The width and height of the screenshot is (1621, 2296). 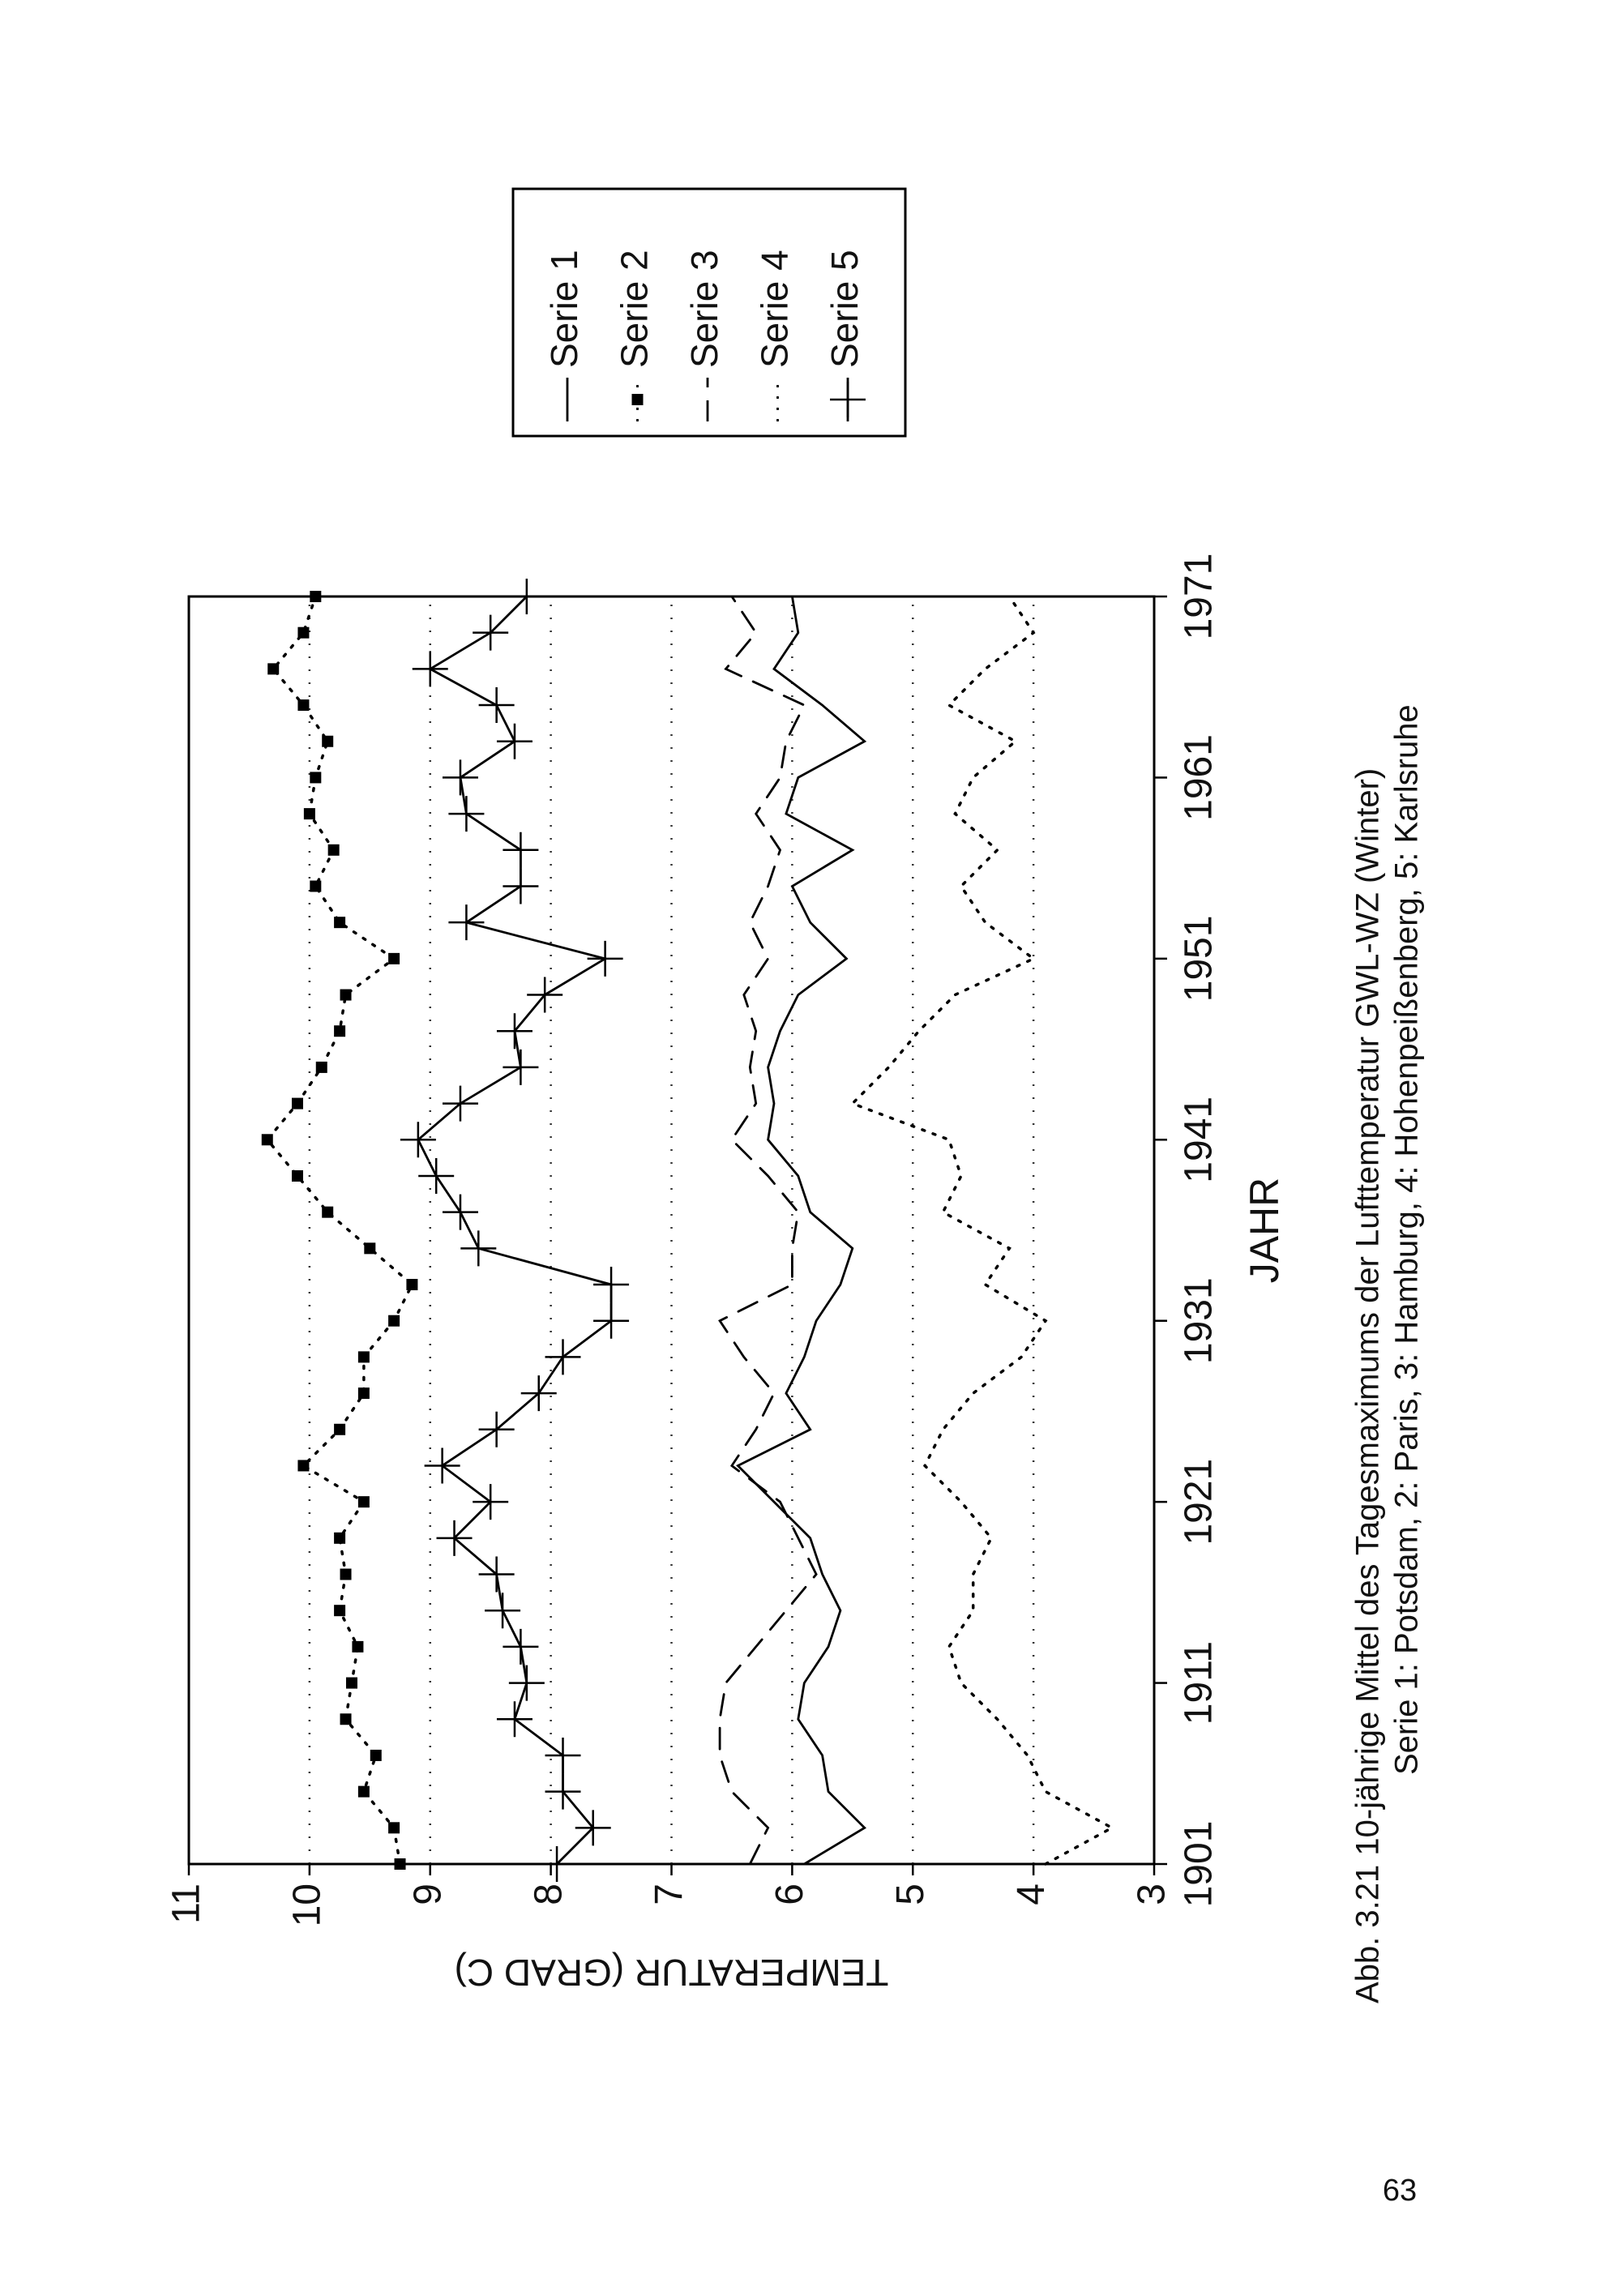 I want to click on y-tick-label: 4, so click(x=1032, y=1894).